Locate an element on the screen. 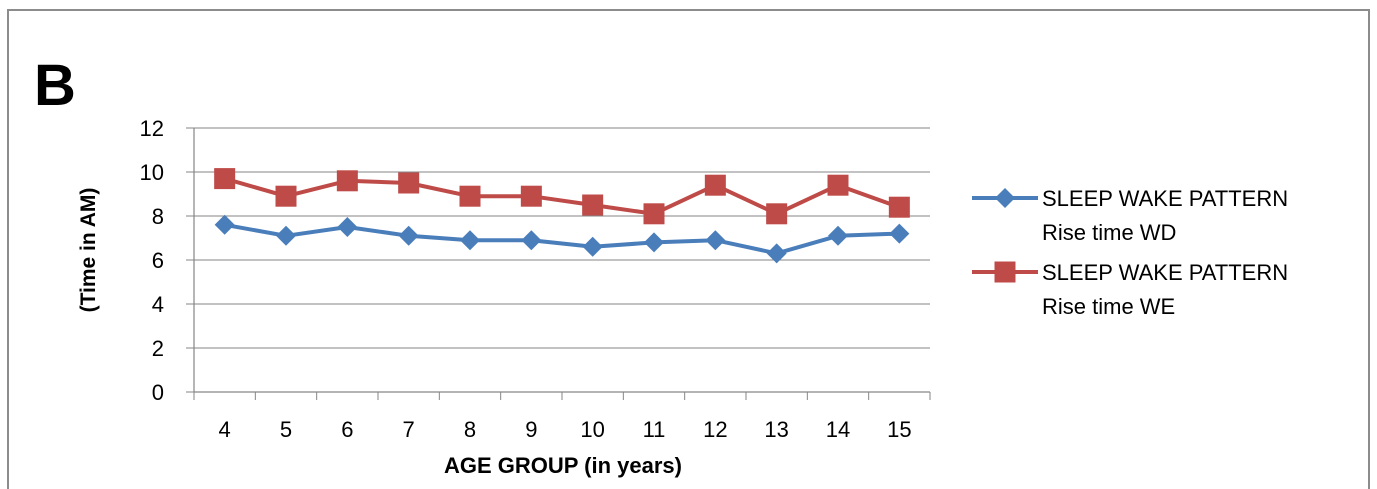  x-tick-label: 10 is located at coordinates (592, 429).